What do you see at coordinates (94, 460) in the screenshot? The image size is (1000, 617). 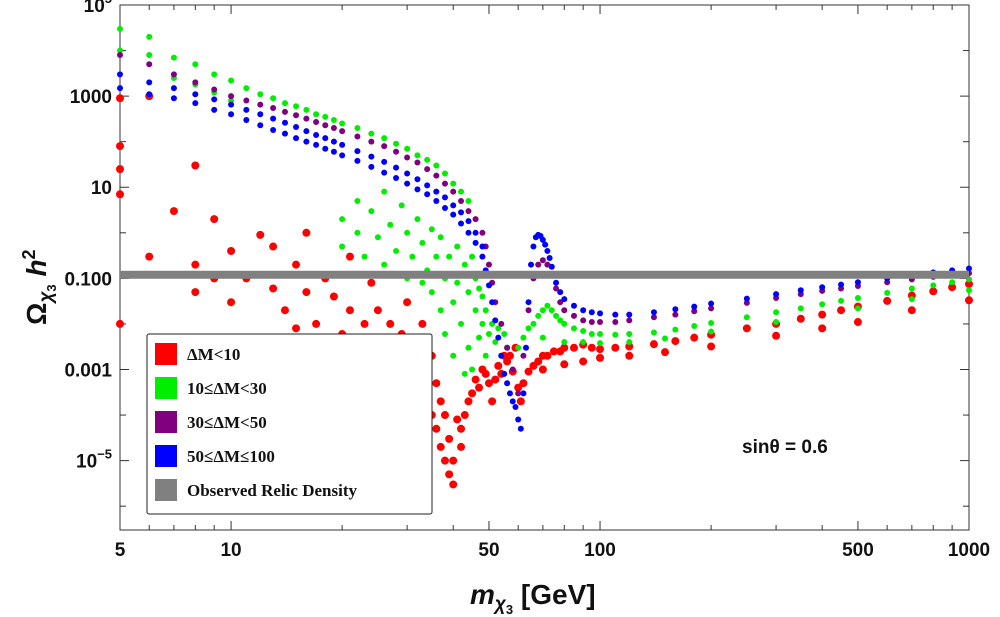 I see `y-tick-label: 10−5` at bounding box center [94, 460].